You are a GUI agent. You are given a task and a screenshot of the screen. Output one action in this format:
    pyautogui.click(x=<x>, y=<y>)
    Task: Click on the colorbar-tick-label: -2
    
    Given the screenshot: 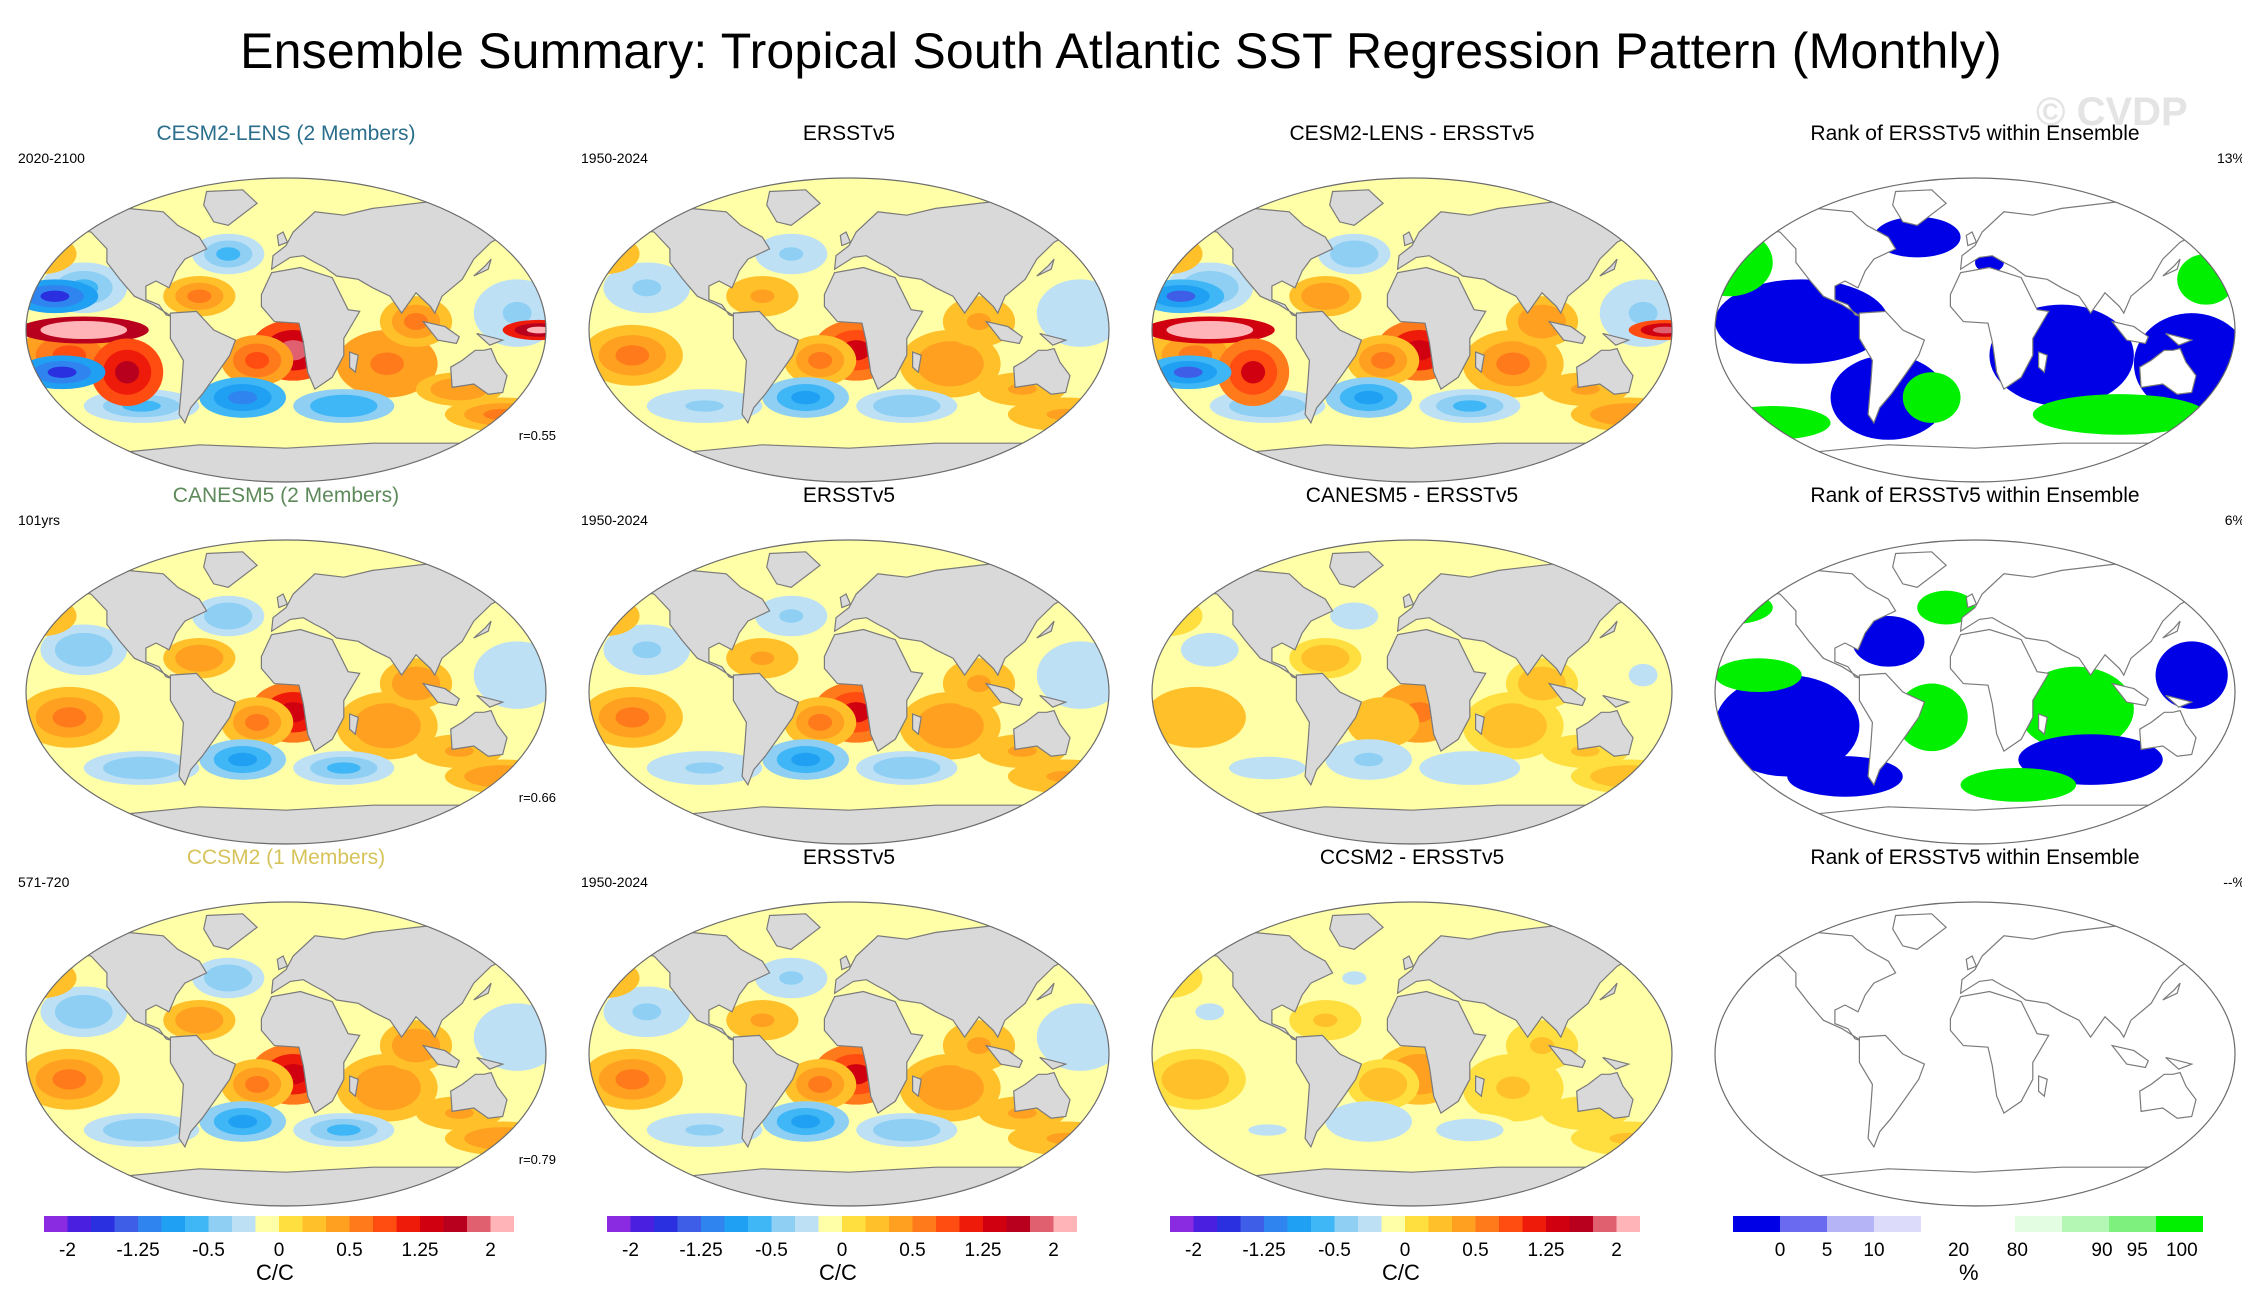 What is the action you would take?
    pyautogui.click(x=1193, y=1250)
    